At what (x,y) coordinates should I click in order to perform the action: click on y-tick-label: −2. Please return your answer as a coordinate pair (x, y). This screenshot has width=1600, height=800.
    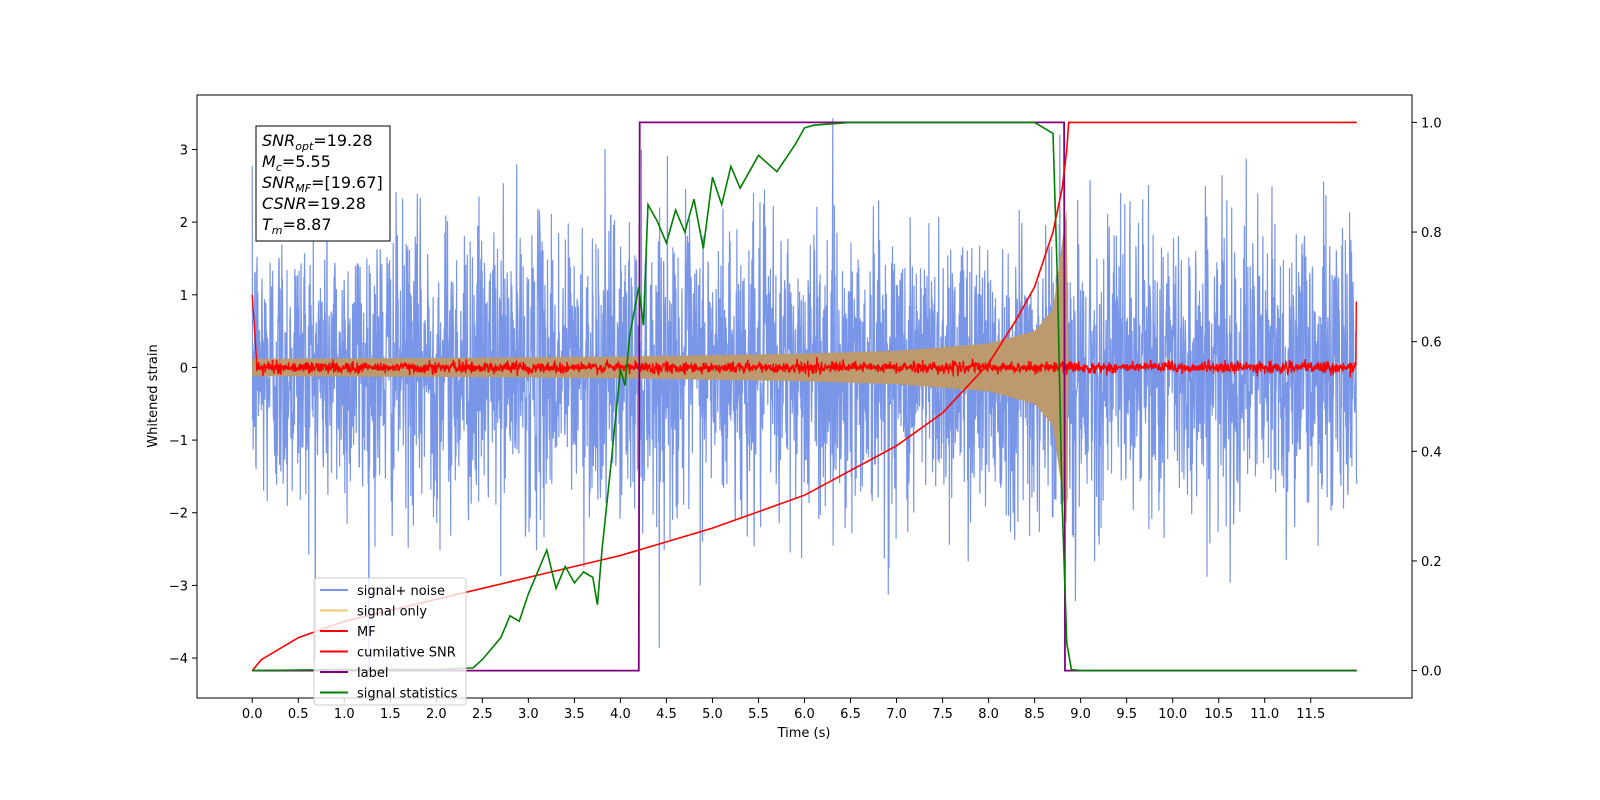
    Looking at the image, I should click on (178, 514).